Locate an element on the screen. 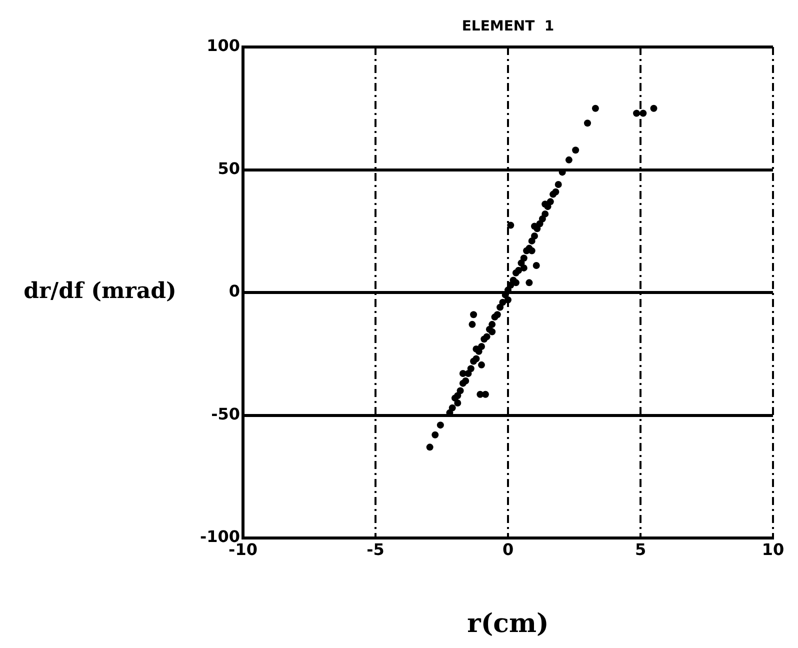  x-axis-title: r(cm) is located at coordinates (508, 623).